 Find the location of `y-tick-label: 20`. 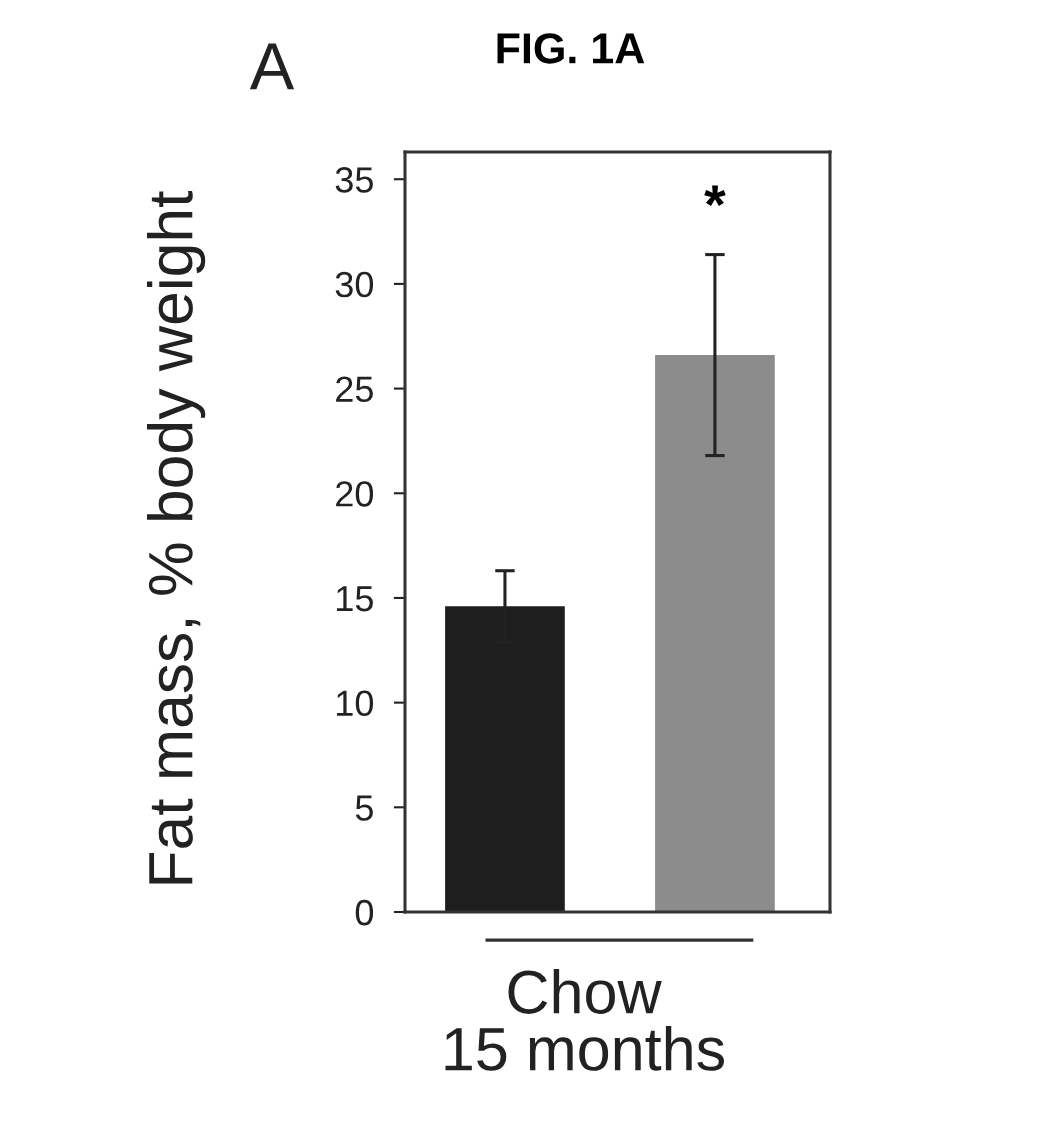

y-tick-label: 20 is located at coordinates (355, 494).